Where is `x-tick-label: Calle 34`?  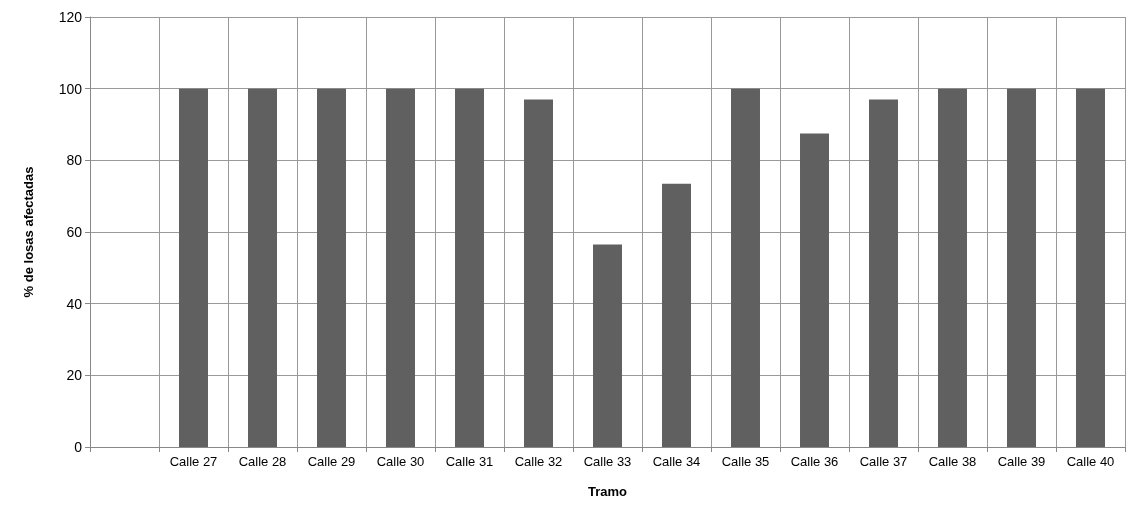 x-tick-label: Calle 34 is located at coordinates (676, 461).